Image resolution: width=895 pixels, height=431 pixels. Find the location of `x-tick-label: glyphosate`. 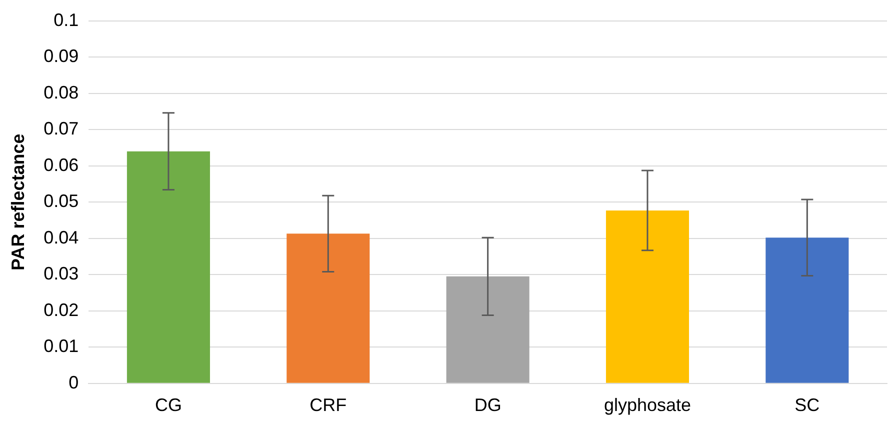

x-tick-label: glyphosate is located at coordinates (648, 405).